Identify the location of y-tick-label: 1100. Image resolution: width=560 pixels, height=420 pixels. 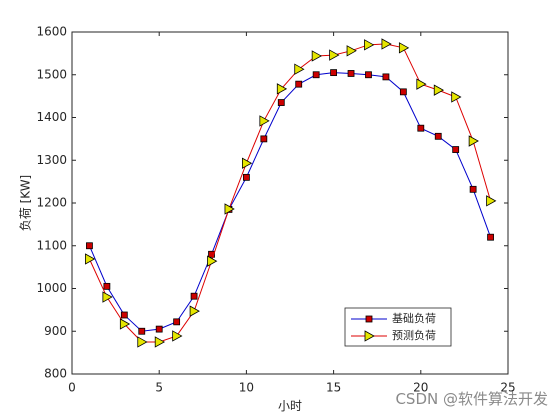
(51, 245).